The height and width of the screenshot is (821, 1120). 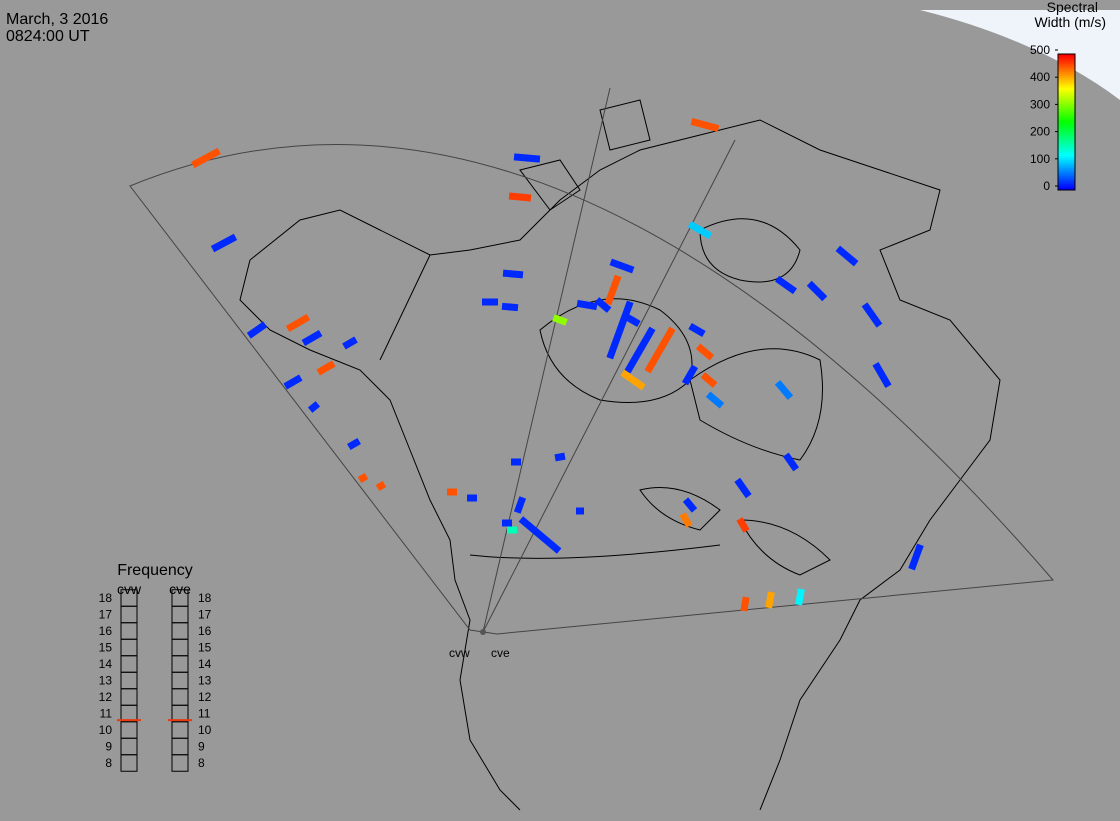 I want to click on frequency-tick-label: 8, so click(x=108, y=763).